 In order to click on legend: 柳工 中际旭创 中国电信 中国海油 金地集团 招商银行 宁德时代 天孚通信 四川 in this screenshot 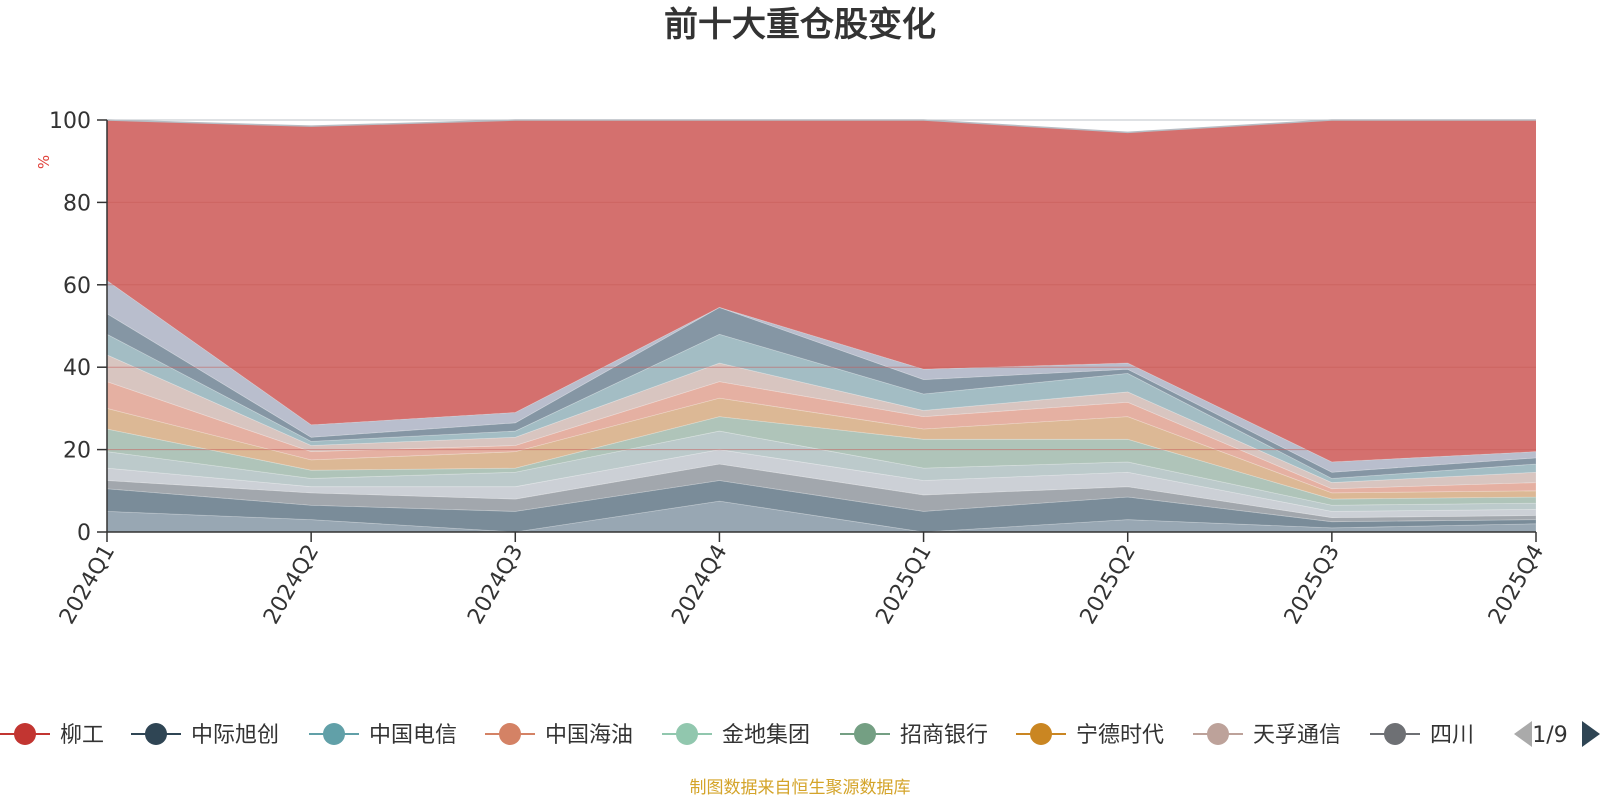, I will do `click(737, 735)`.